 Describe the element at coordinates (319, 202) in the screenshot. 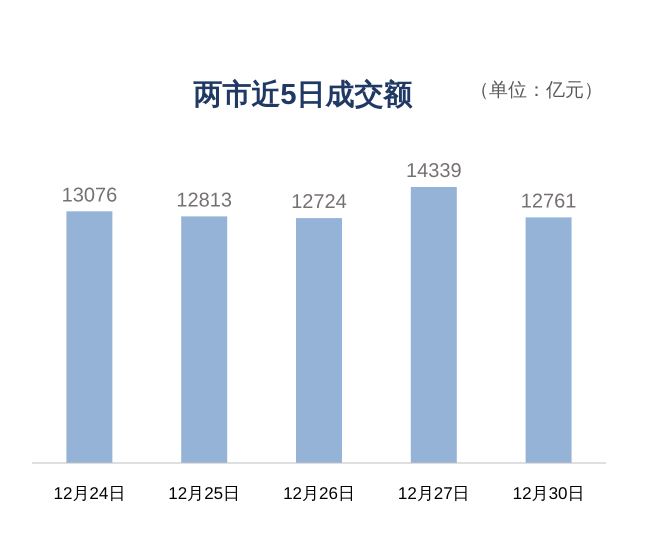

I see `data-label: 12724` at that location.